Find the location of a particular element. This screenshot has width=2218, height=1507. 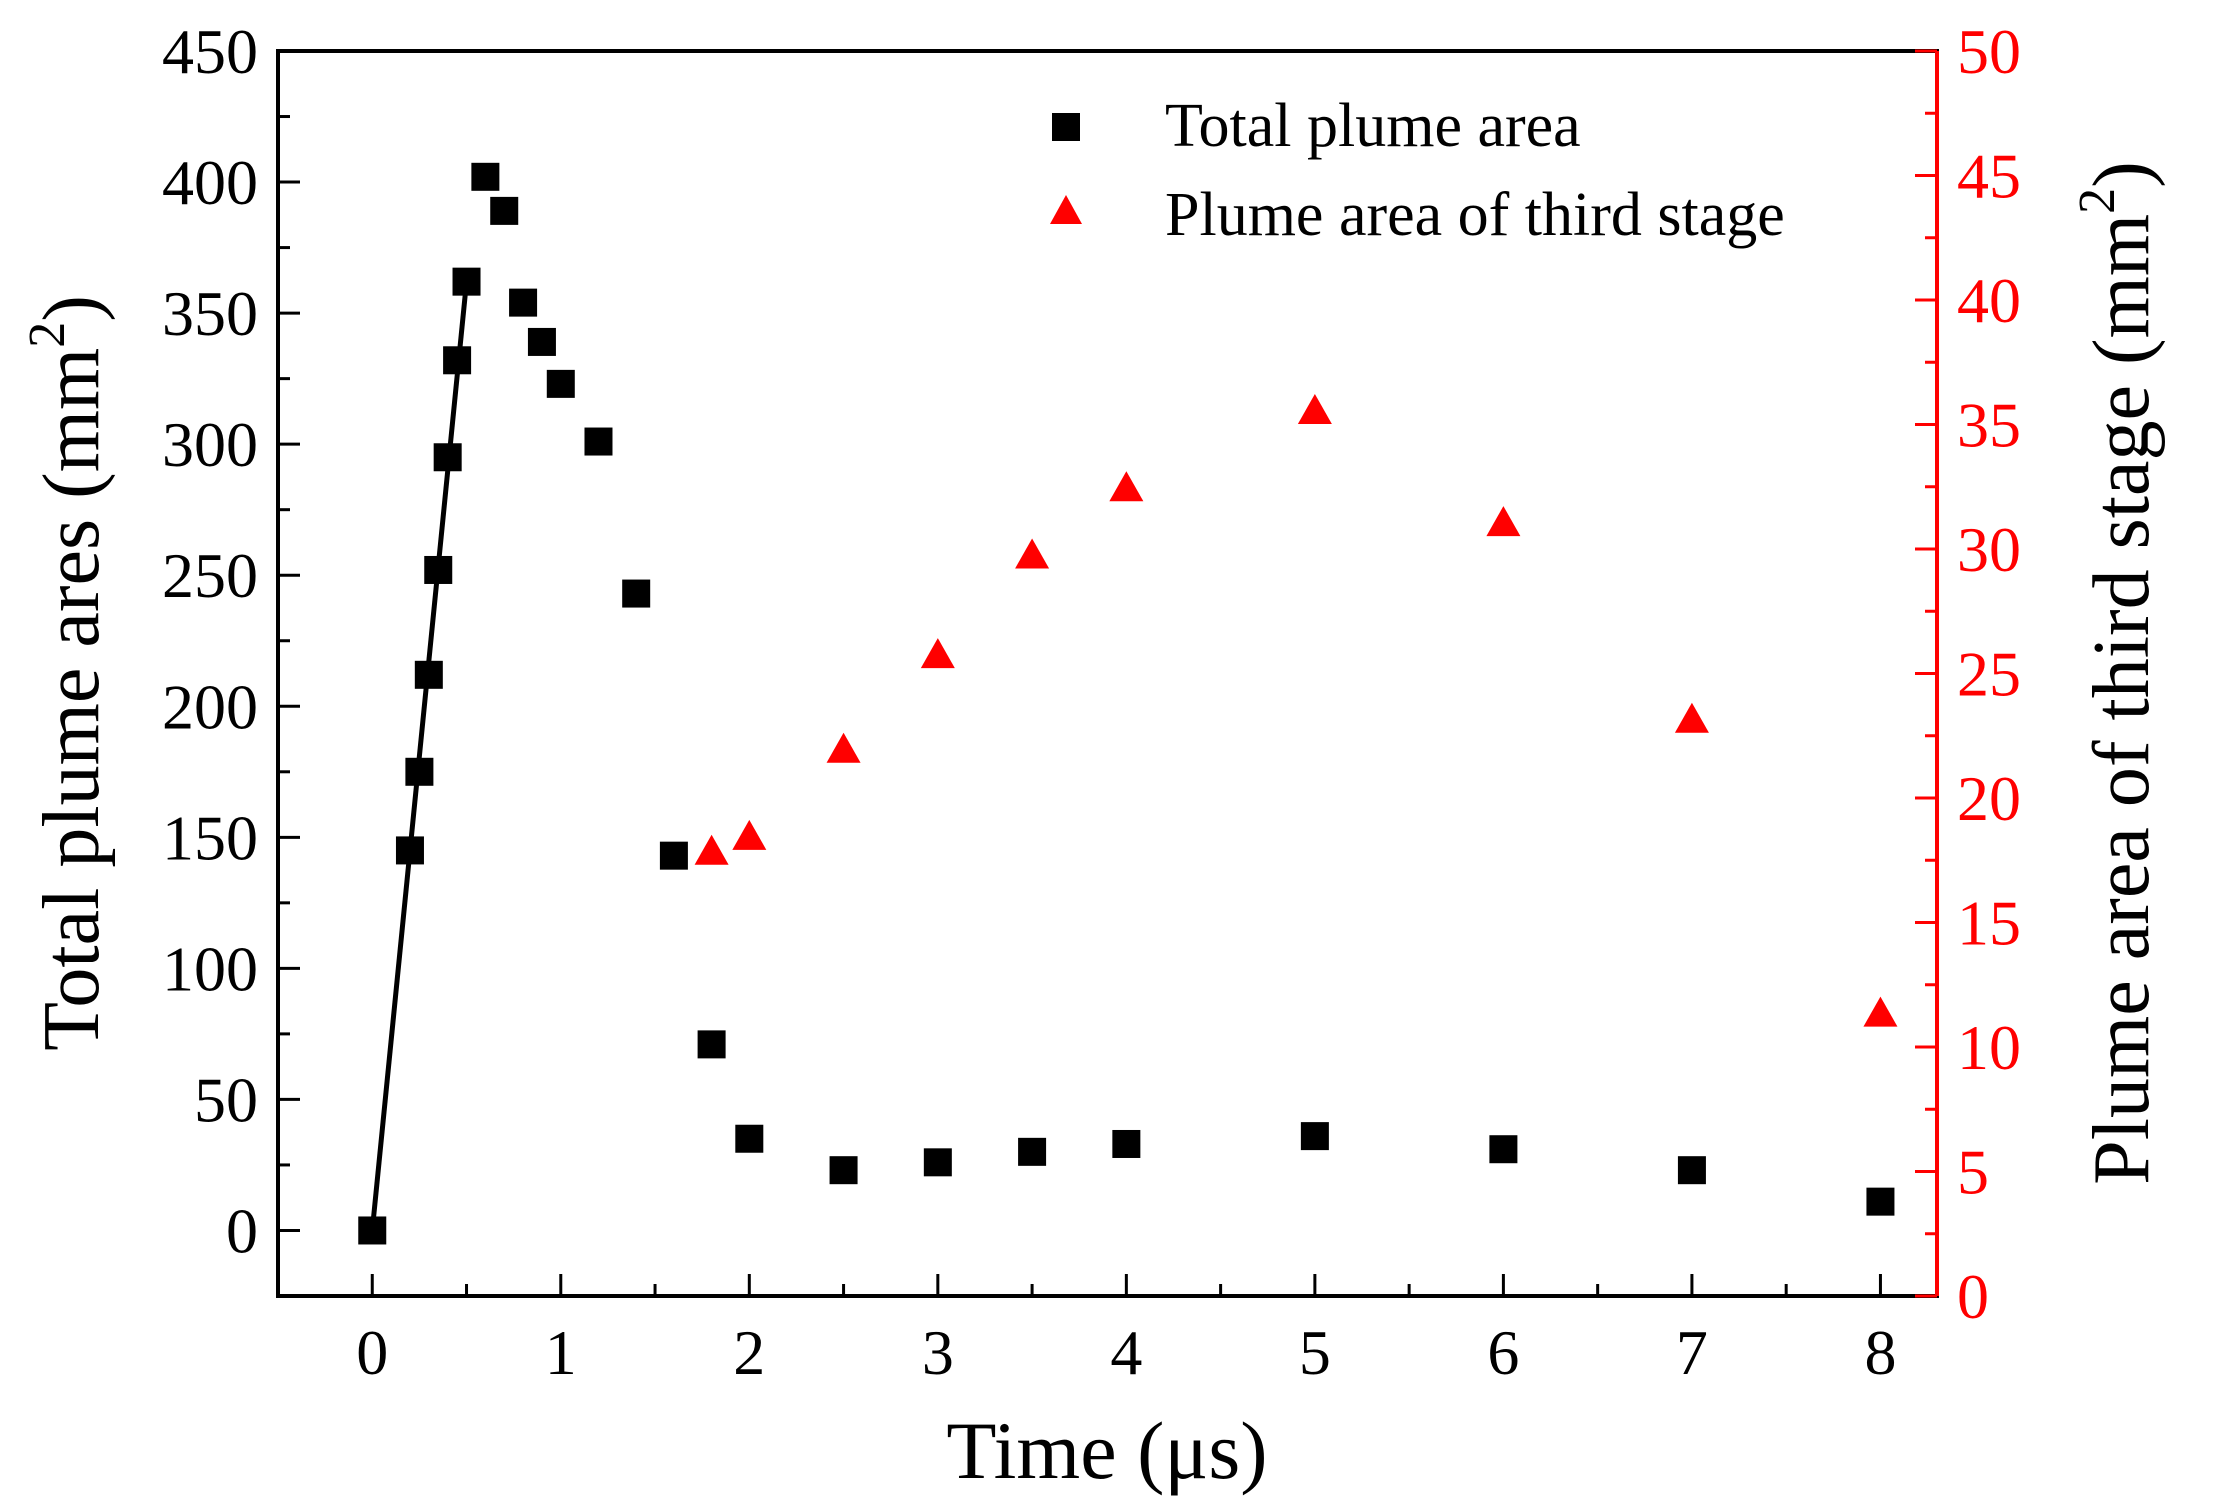

left-axis-title-close: ) is located at coordinates (72, 308).